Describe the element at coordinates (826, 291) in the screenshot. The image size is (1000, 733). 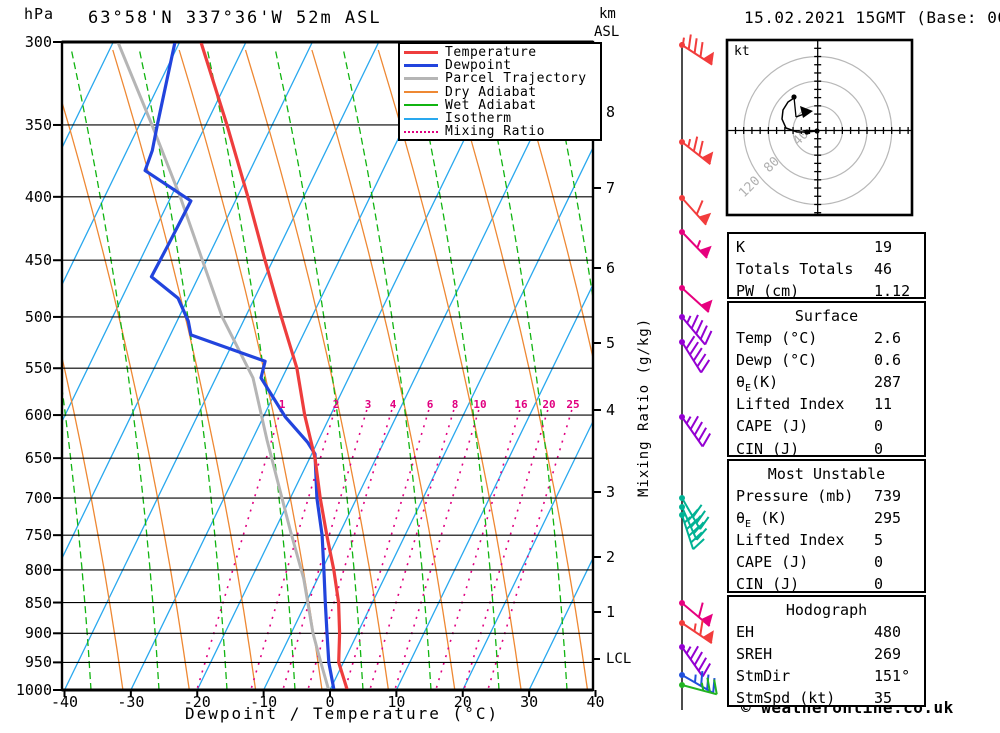
I see `table-row-pw: PW (cm) 1.12` at that location.